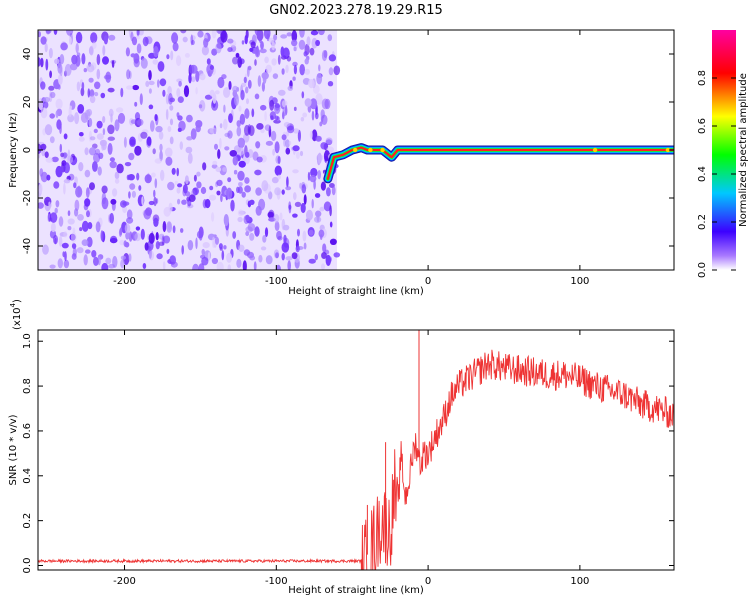 The height and width of the screenshot is (600, 750). What do you see at coordinates (356, 590) in the screenshot?
I see `snr-x-label: Height of straight line (km)` at bounding box center [356, 590].